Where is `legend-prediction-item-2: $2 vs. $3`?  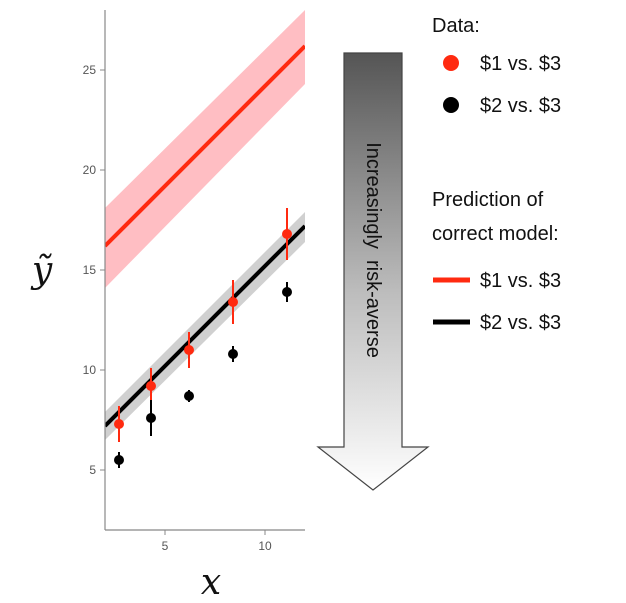
legend-prediction-item-2: $2 vs. $3 is located at coordinates (520, 323).